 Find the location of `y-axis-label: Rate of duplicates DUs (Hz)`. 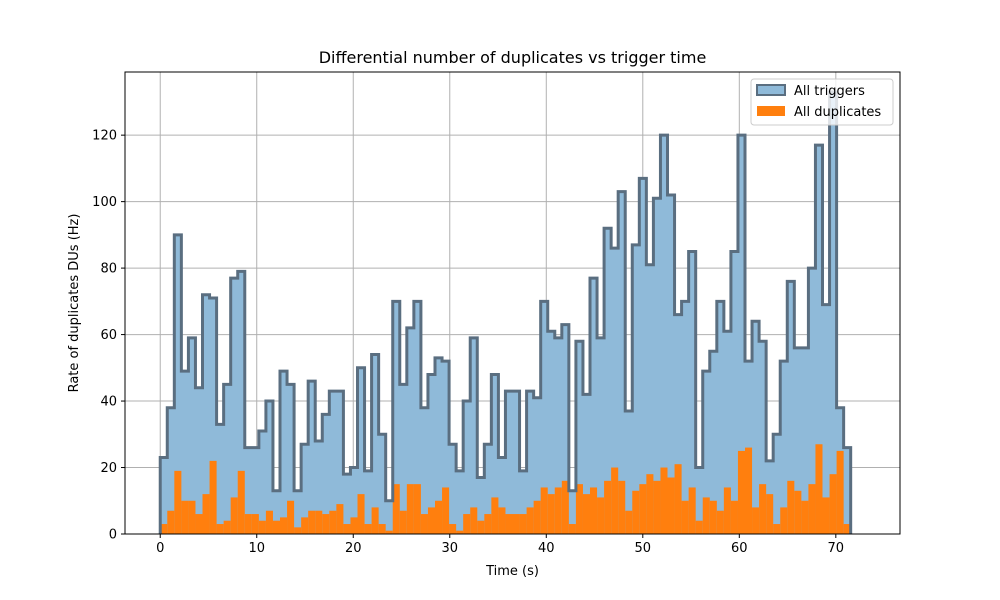

y-axis-label: Rate of duplicates DUs (Hz) is located at coordinates (74, 303).